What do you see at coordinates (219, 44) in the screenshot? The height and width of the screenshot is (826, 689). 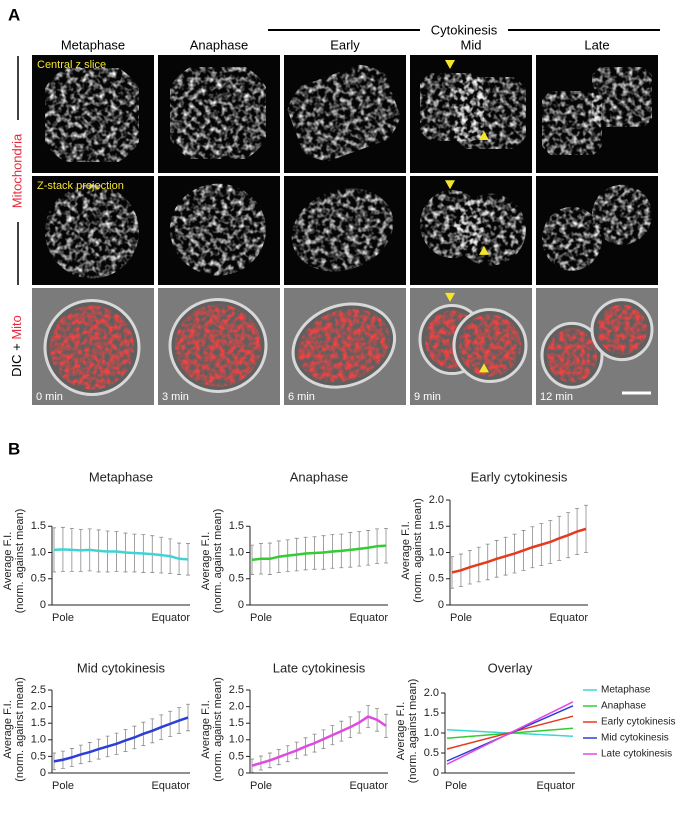 I see `column-label: Anaphase` at bounding box center [219, 44].